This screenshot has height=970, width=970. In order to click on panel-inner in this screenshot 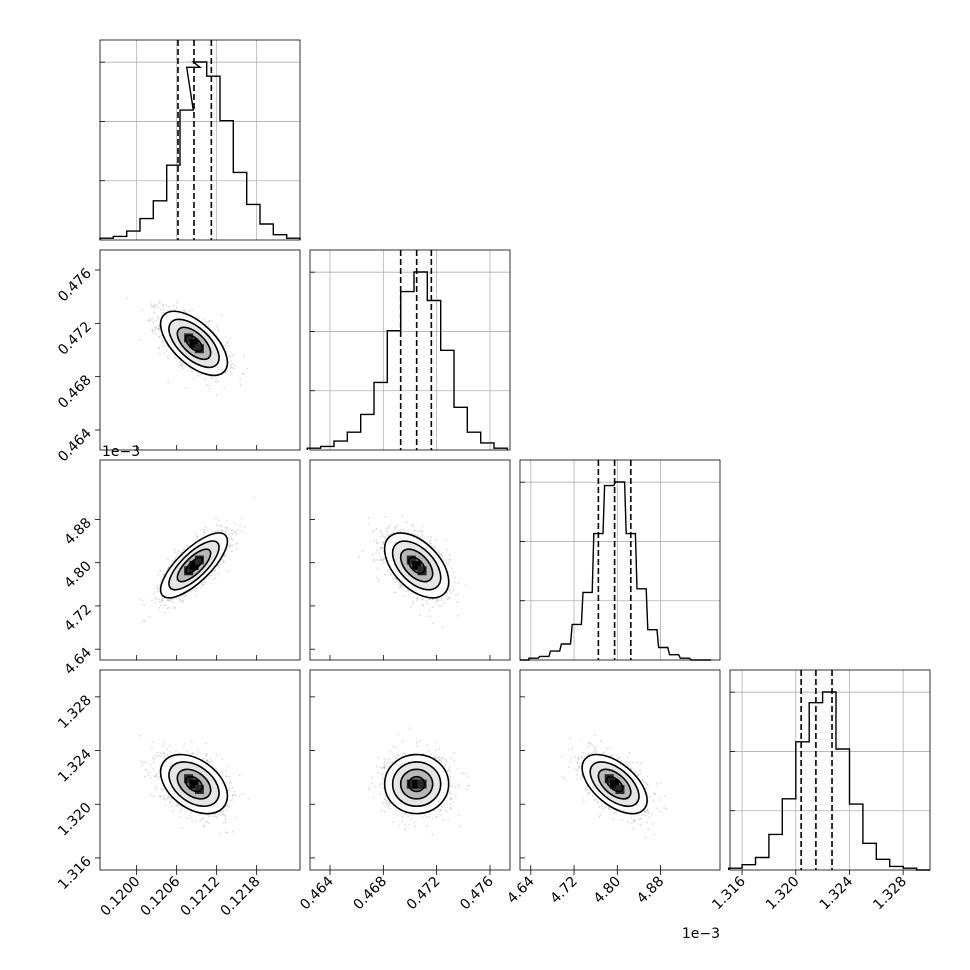, I will do `click(194, 784)`.